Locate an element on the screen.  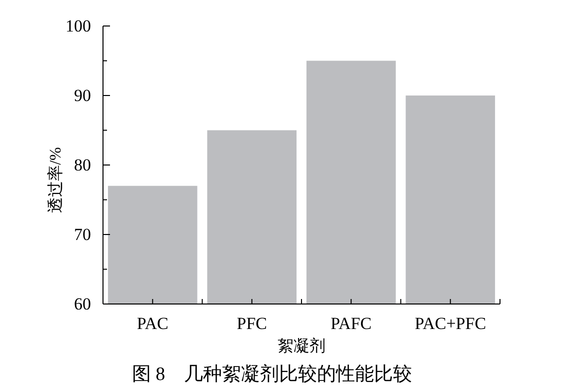
x-axis-title: 絮凝剂 is located at coordinates (302, 346).